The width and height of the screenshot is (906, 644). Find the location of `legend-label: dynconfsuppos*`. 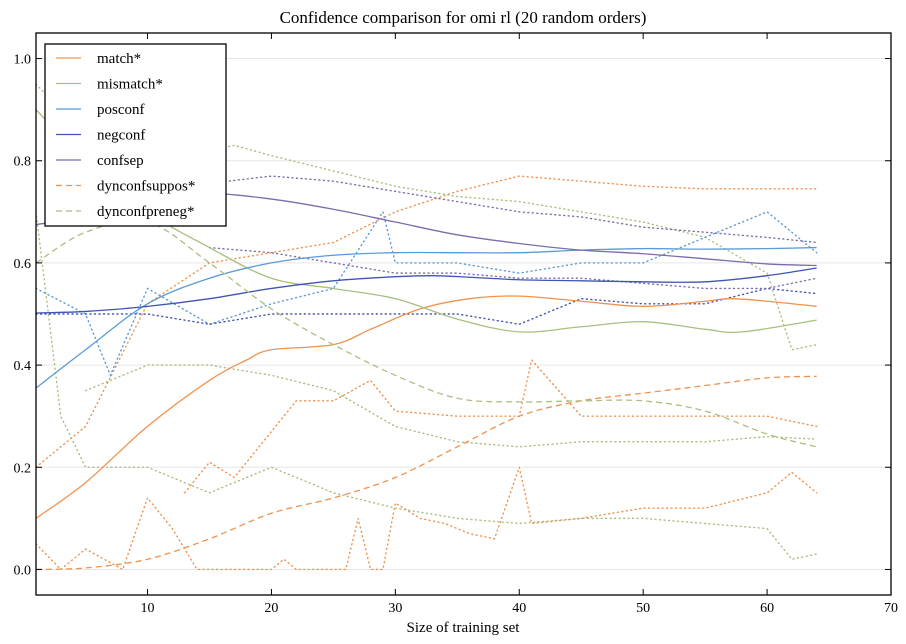

legend-label: dynconfsuppos* is located at coordinates (146, 187).